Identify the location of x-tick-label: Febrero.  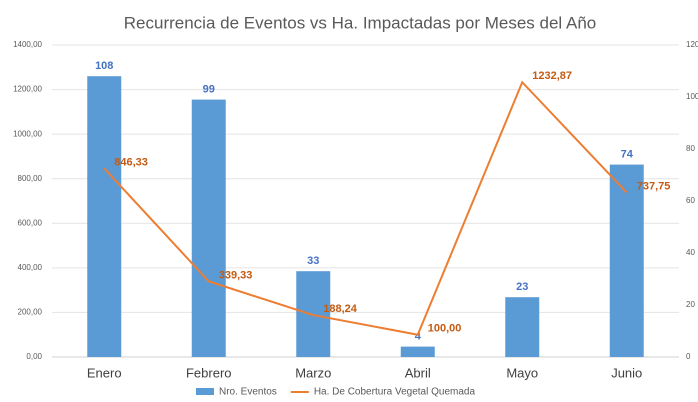
(209, 372).